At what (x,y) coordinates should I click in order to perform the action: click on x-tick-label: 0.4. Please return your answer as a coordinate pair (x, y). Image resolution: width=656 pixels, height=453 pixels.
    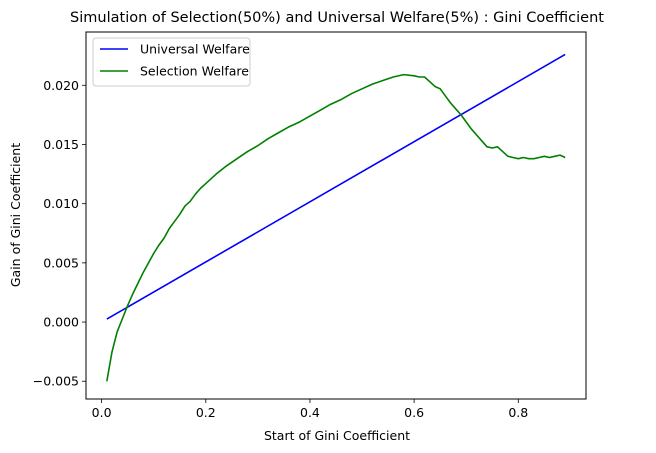
    Looking at the image, I should click on (310, 412).